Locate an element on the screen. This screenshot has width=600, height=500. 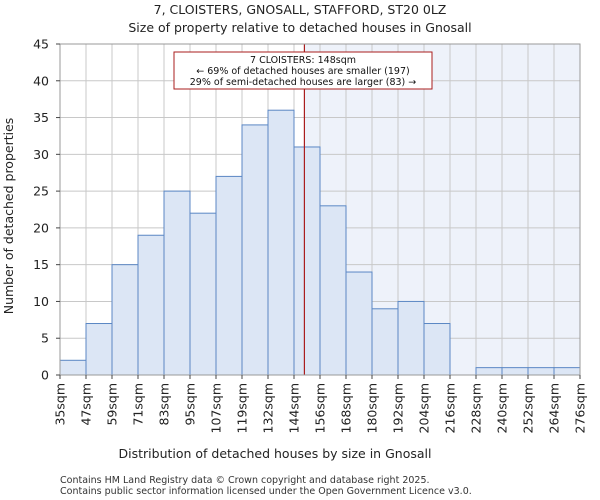
y-tick-label: 20 is located at coordinates (41, 227).